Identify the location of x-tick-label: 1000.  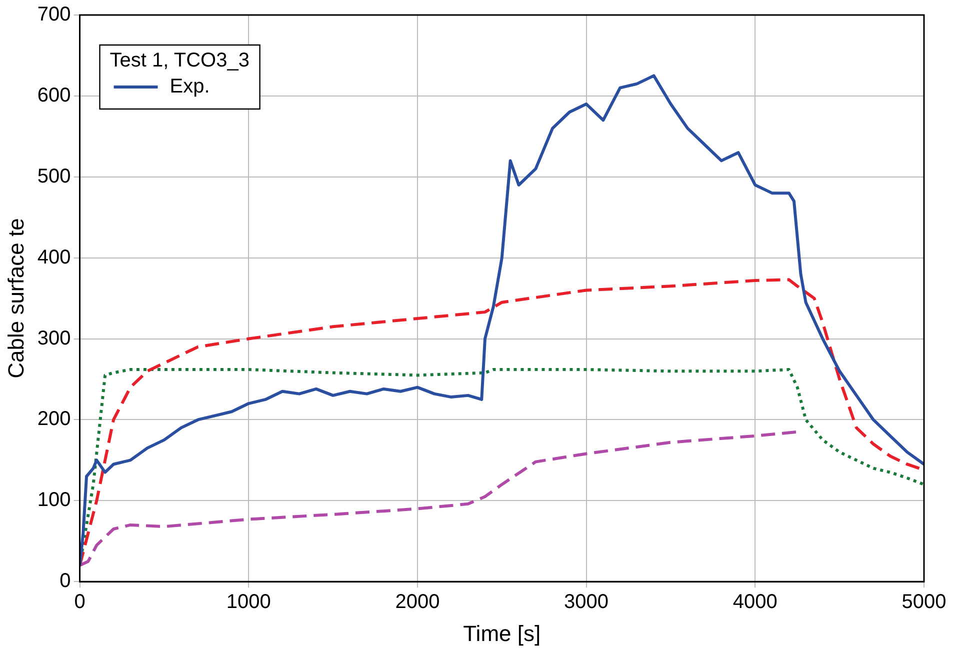
(248, 602).